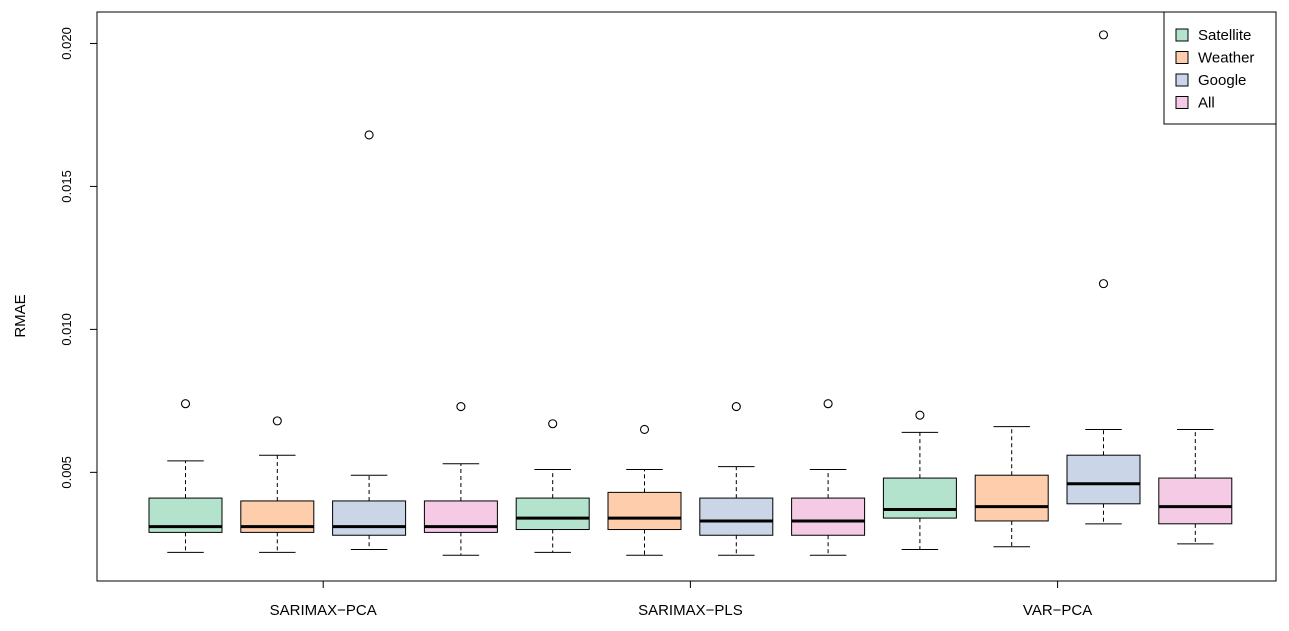  I want to click on y-tick-label: 0.005, so click(66, 472).